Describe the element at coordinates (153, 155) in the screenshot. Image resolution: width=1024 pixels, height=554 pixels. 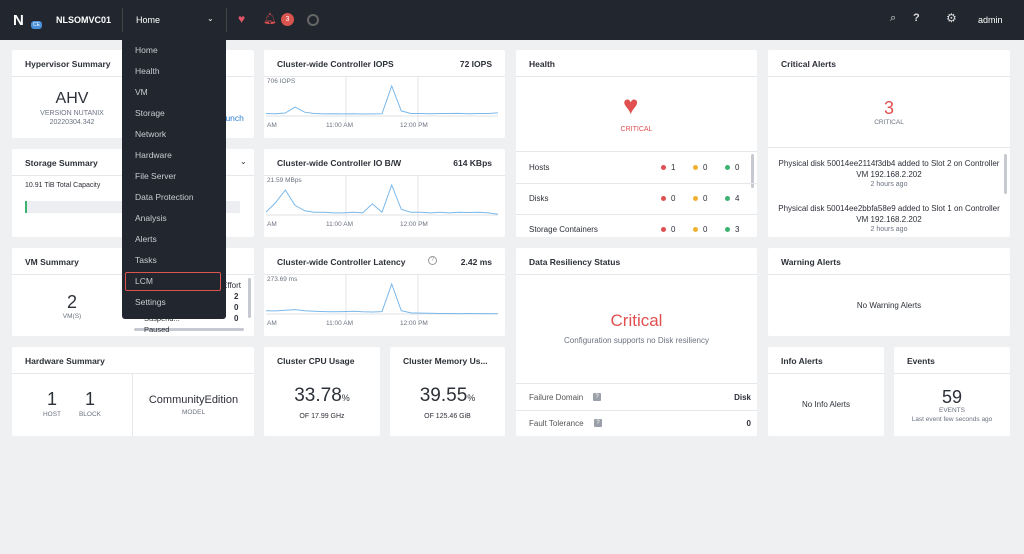
I see `menu-item: Hardware` at that location.